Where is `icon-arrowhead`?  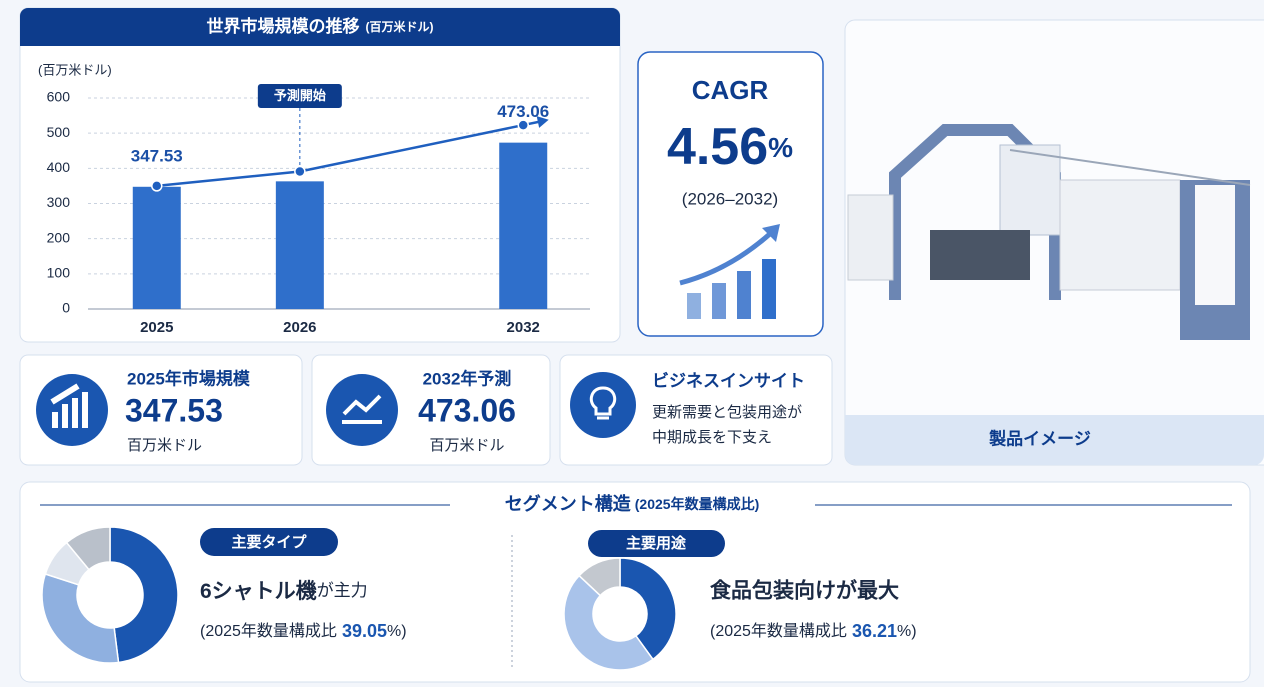
icon-arrowhead is located at coordinates (771, 233).